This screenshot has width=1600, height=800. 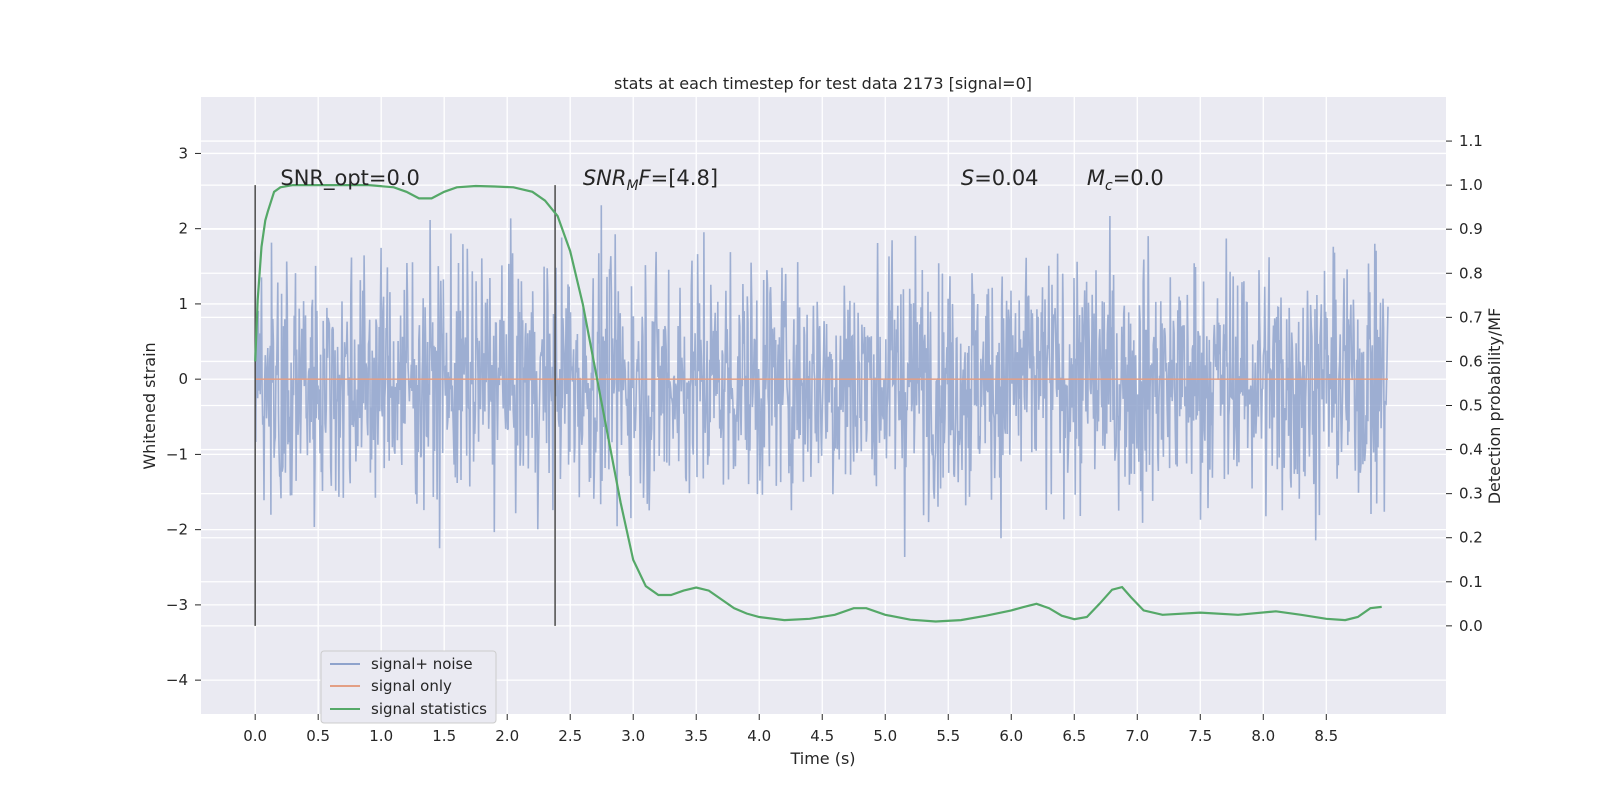 I want to click on y-right-tick-label-8: 0.8, so click(x=1471, y=273).